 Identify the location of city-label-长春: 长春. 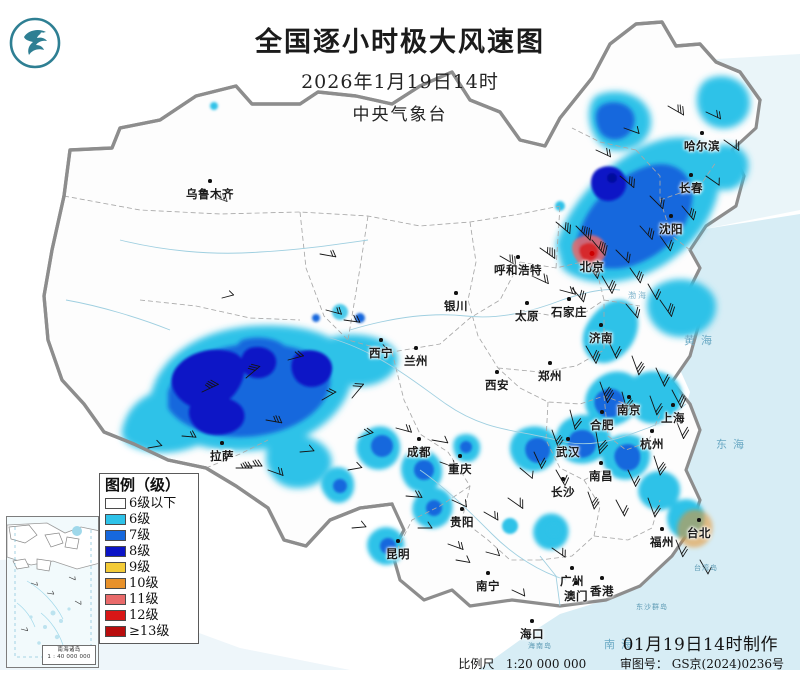
(691, 184).